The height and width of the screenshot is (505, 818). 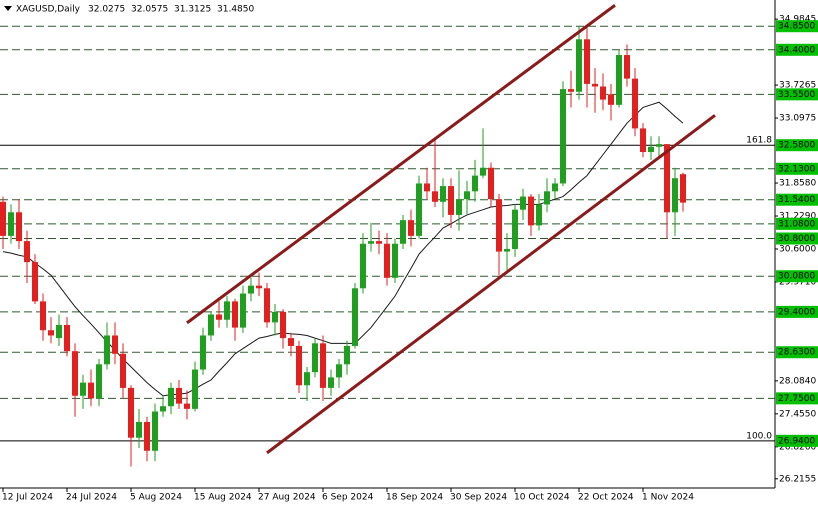 I want to click on x-tick-label: 27 Aug 2024, so click(x=287, y=498).